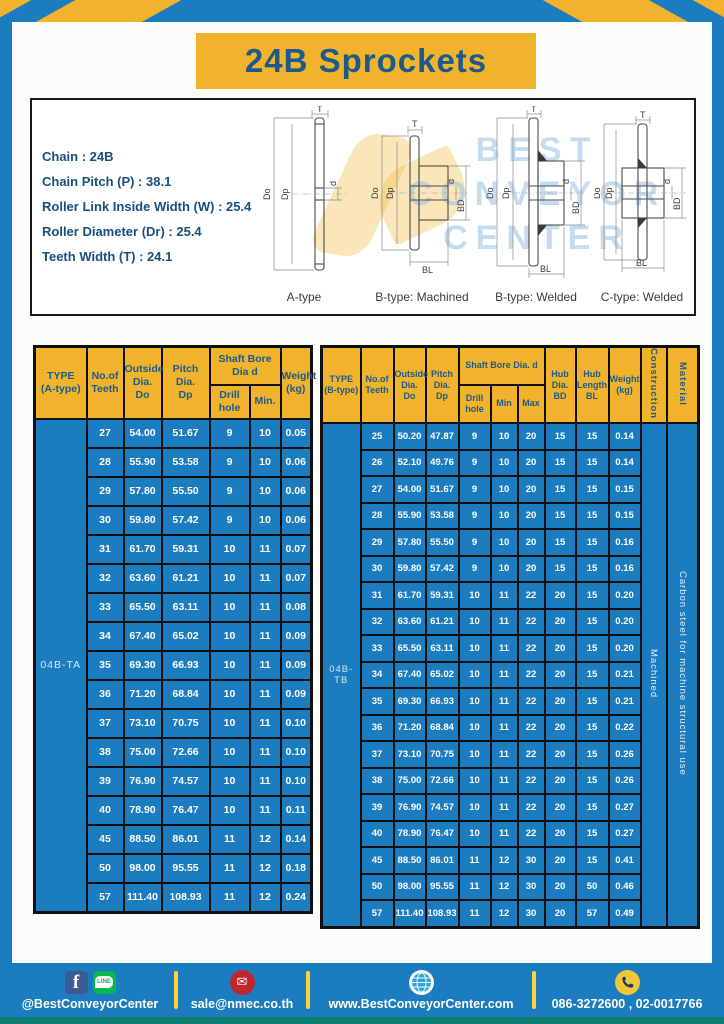 This screenshot has height=1024, width=724. I want to click on data-cell: 49.76, so click(442, 463).